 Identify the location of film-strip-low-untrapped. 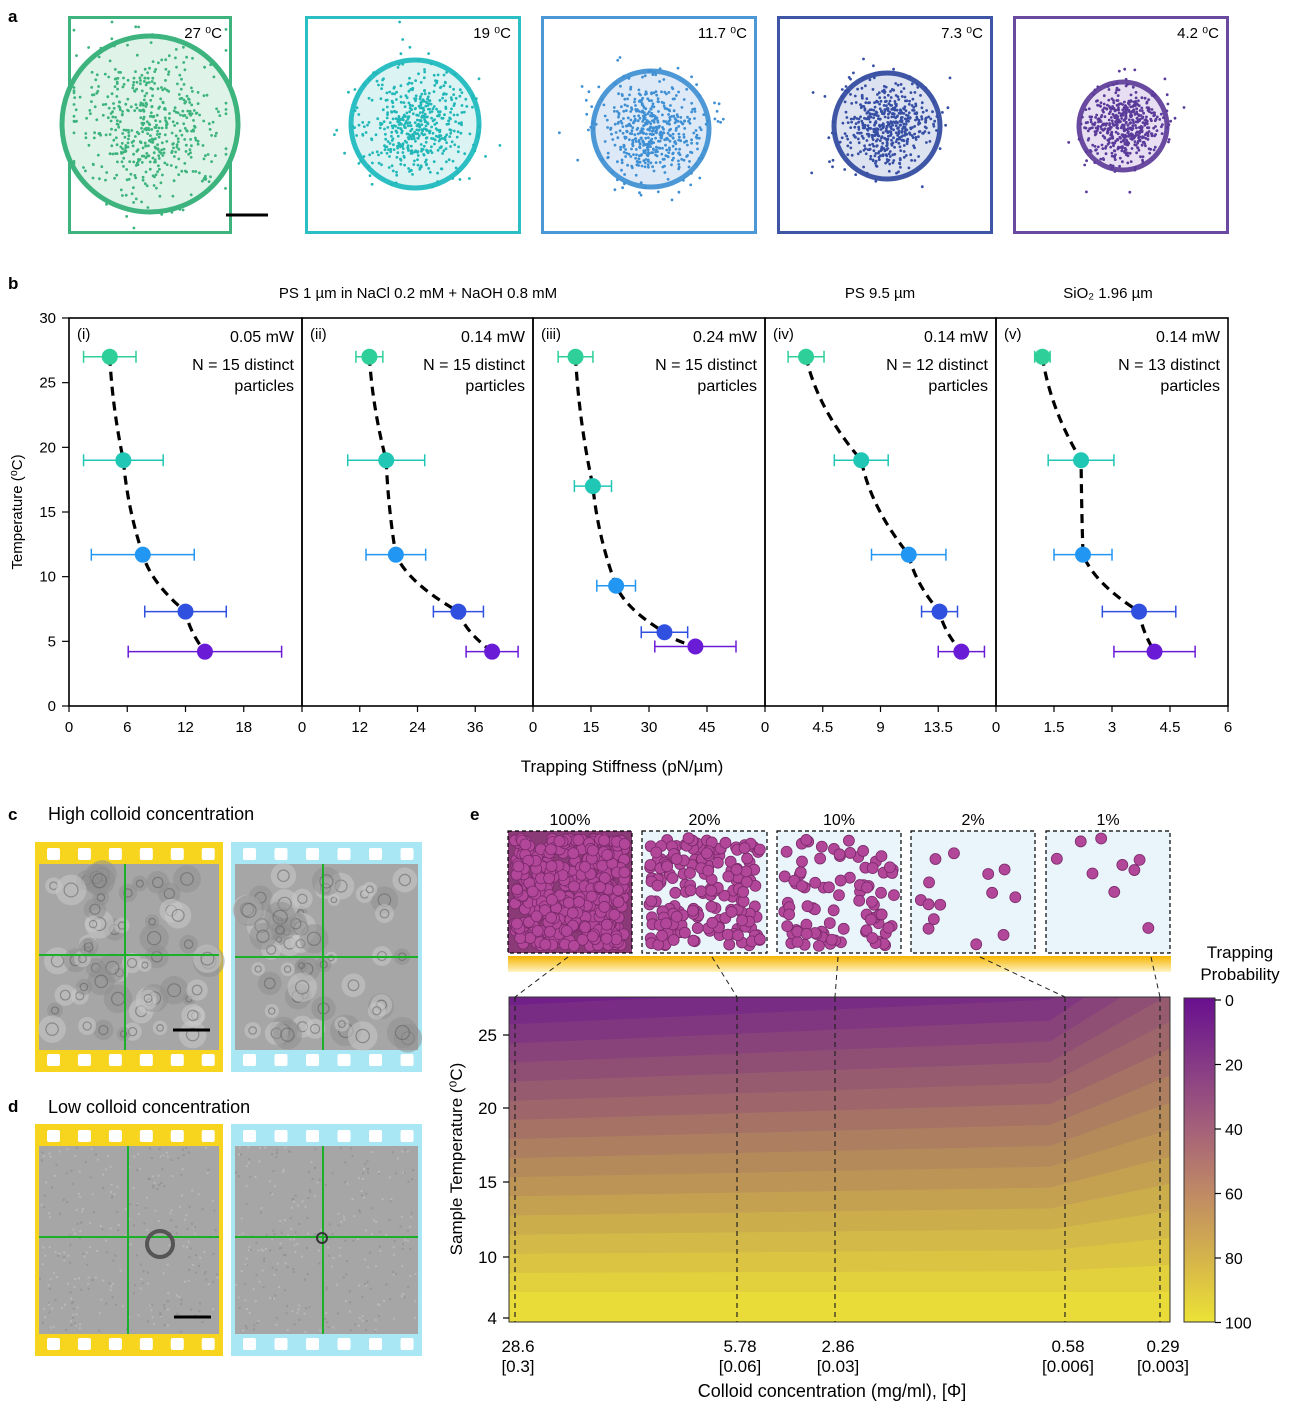
(326, 1240).